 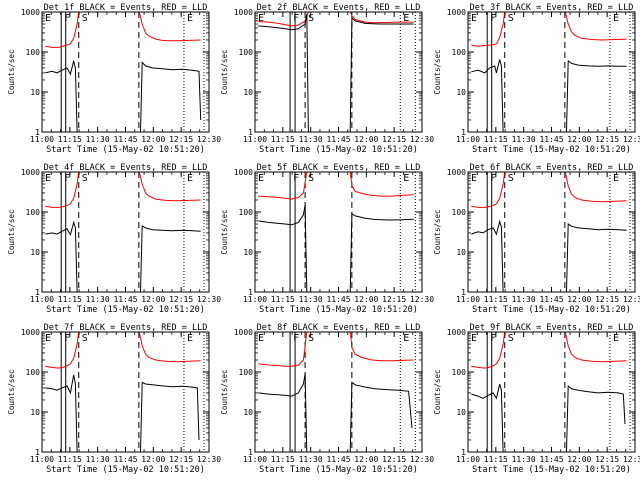 I want to click on panel-title: Det 5f BLACK = Events, RED = LLD, so click(x=339, y=168).